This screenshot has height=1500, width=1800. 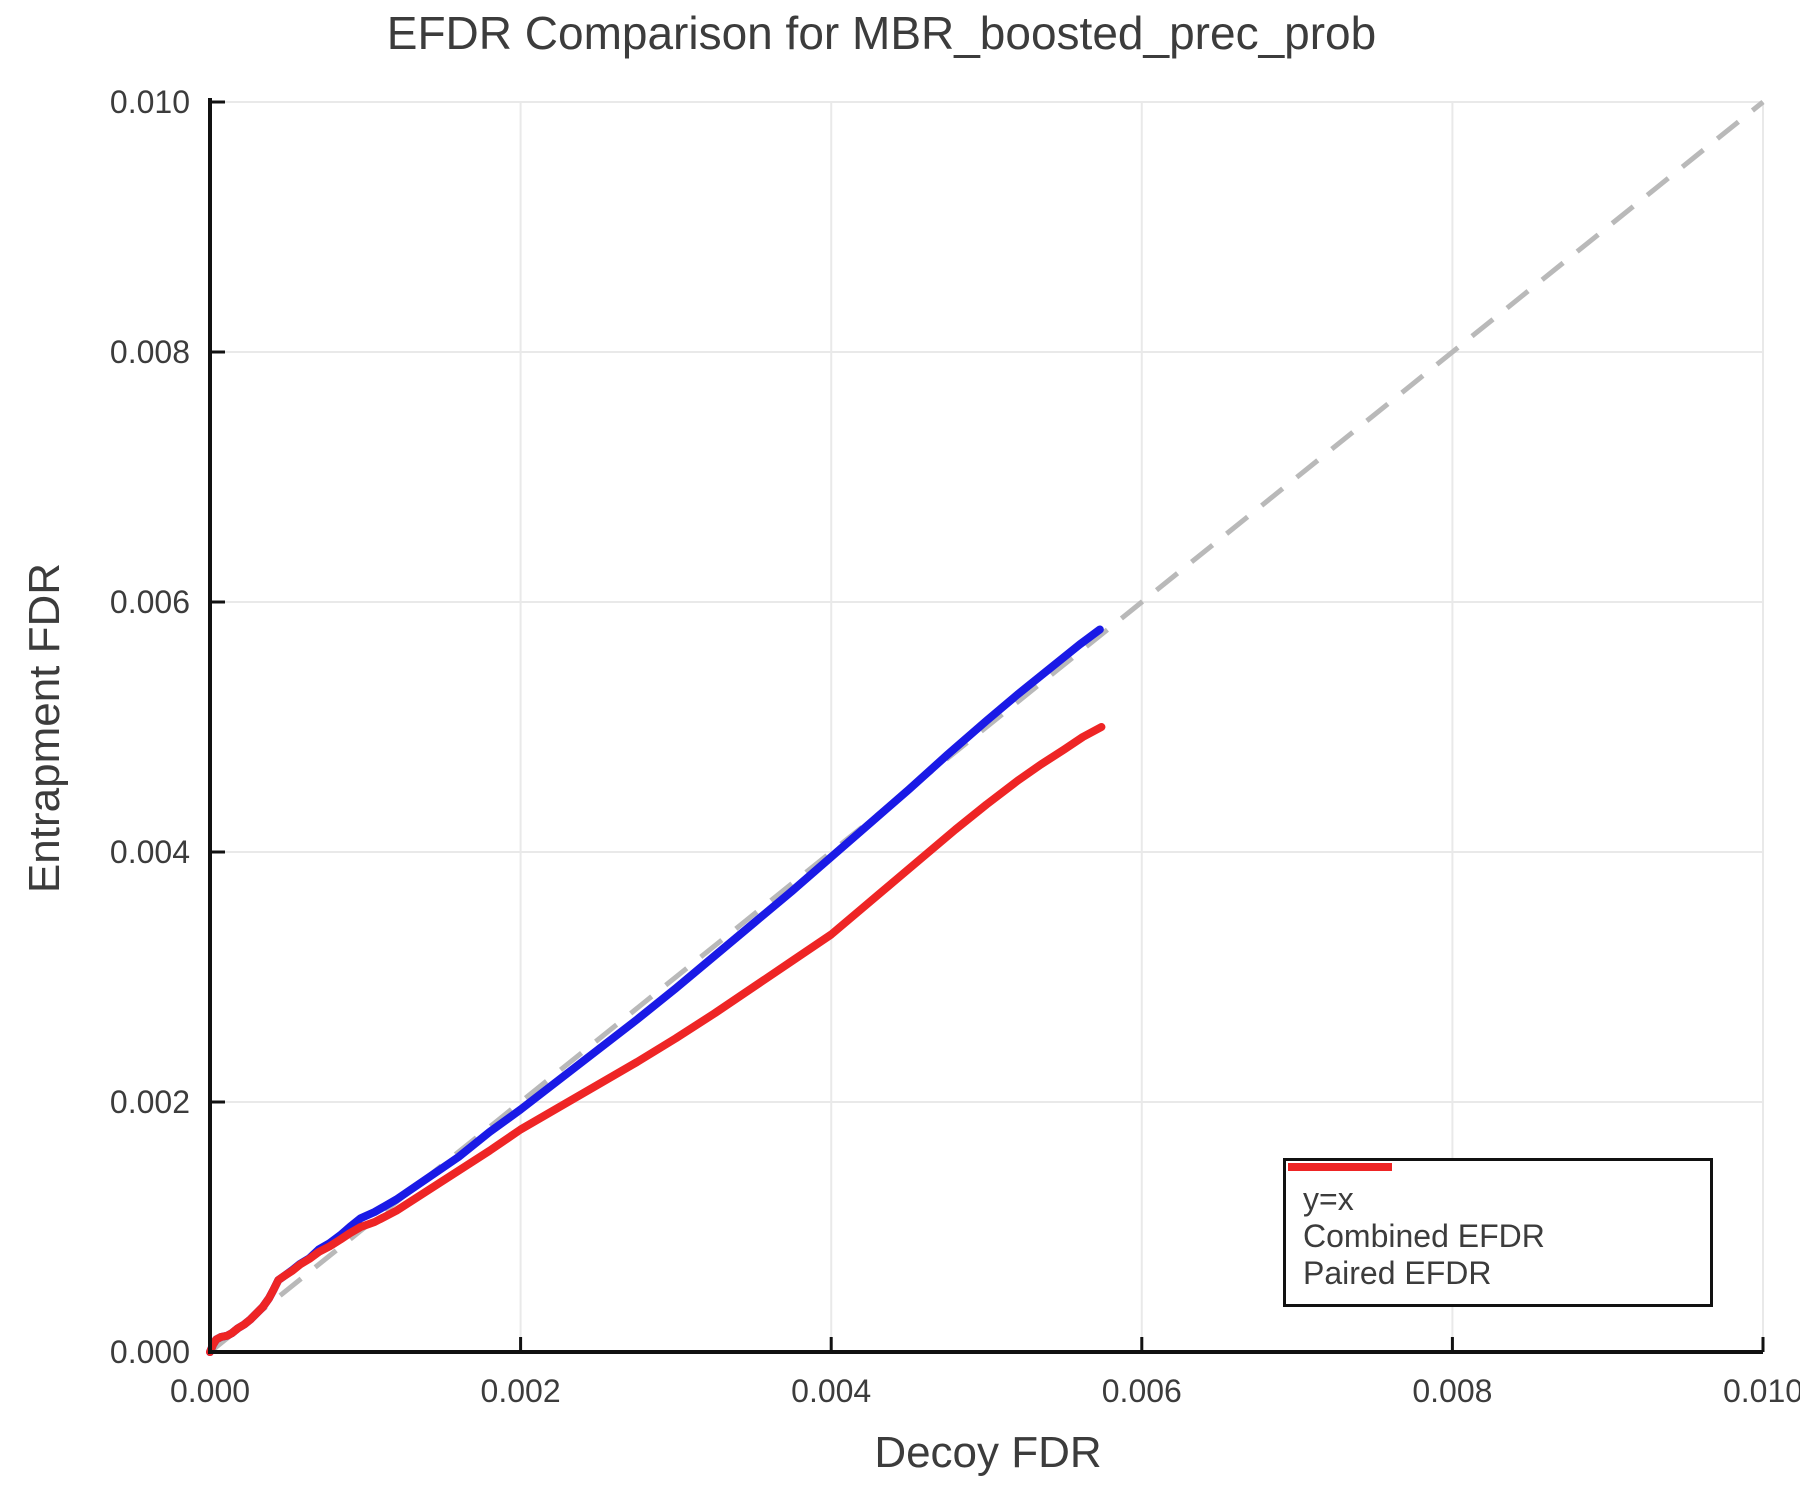 What do you see at coordinates (1761, 1391) in the screenshot?
I see `x-tick-label: 0.010` at bounding box center [1761, 1391].